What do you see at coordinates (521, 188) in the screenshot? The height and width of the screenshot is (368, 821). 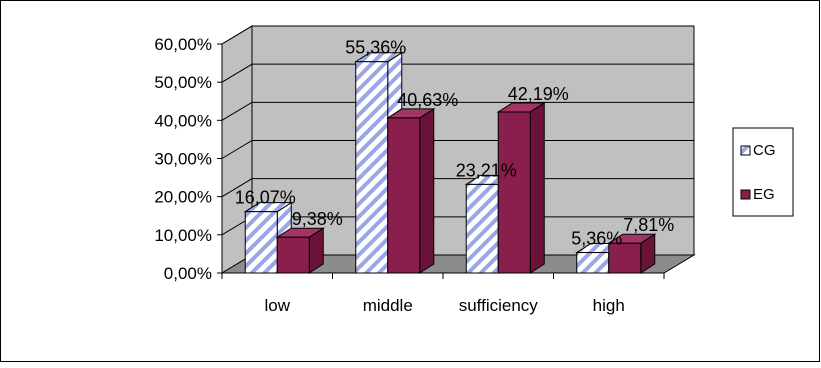 I see `bar-eg-sufficiency` at bounding box center [521, 188].